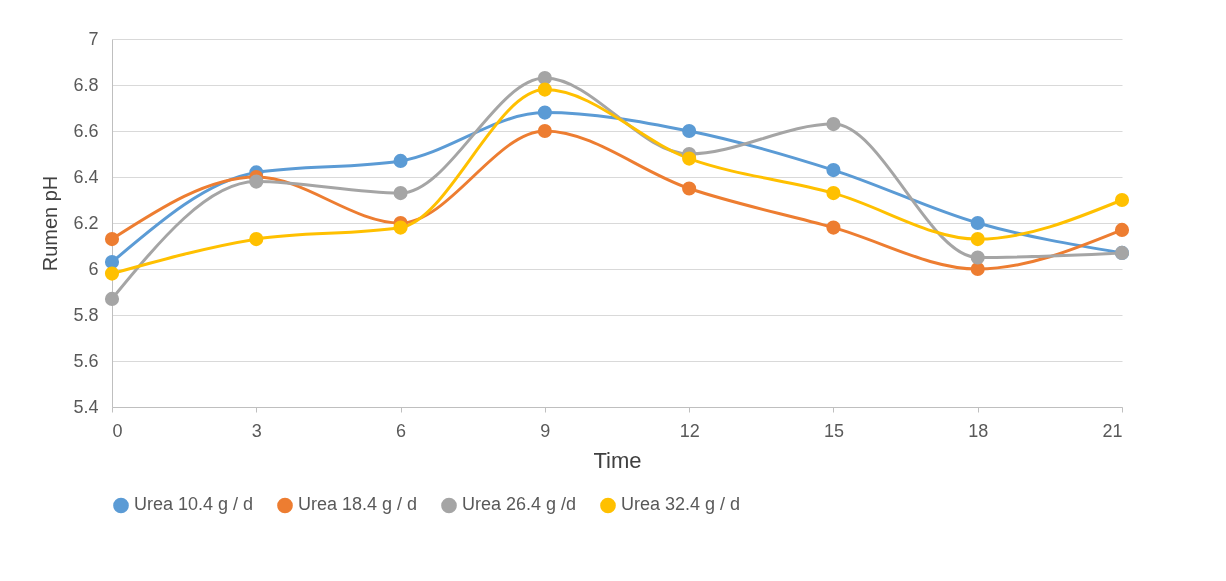  I want to click on y-tick-label: 6.8, so click(86, 84).